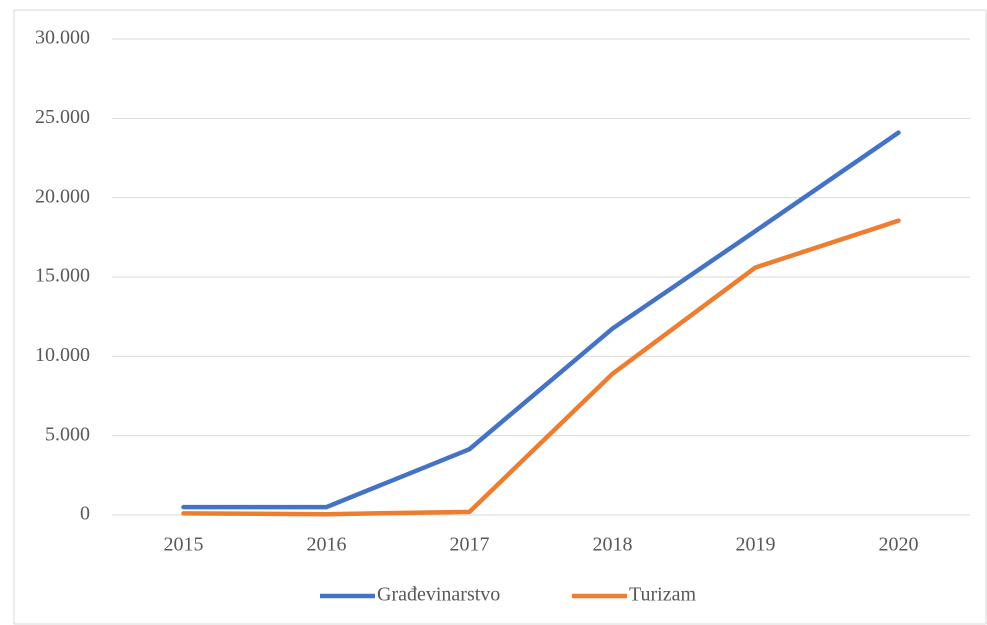 This screenshot has height=625, width=987. What do you see at coordinates (85, 514) in the screenshot?
I see `y-tick-label: 0` at bounding box center [85, 514].